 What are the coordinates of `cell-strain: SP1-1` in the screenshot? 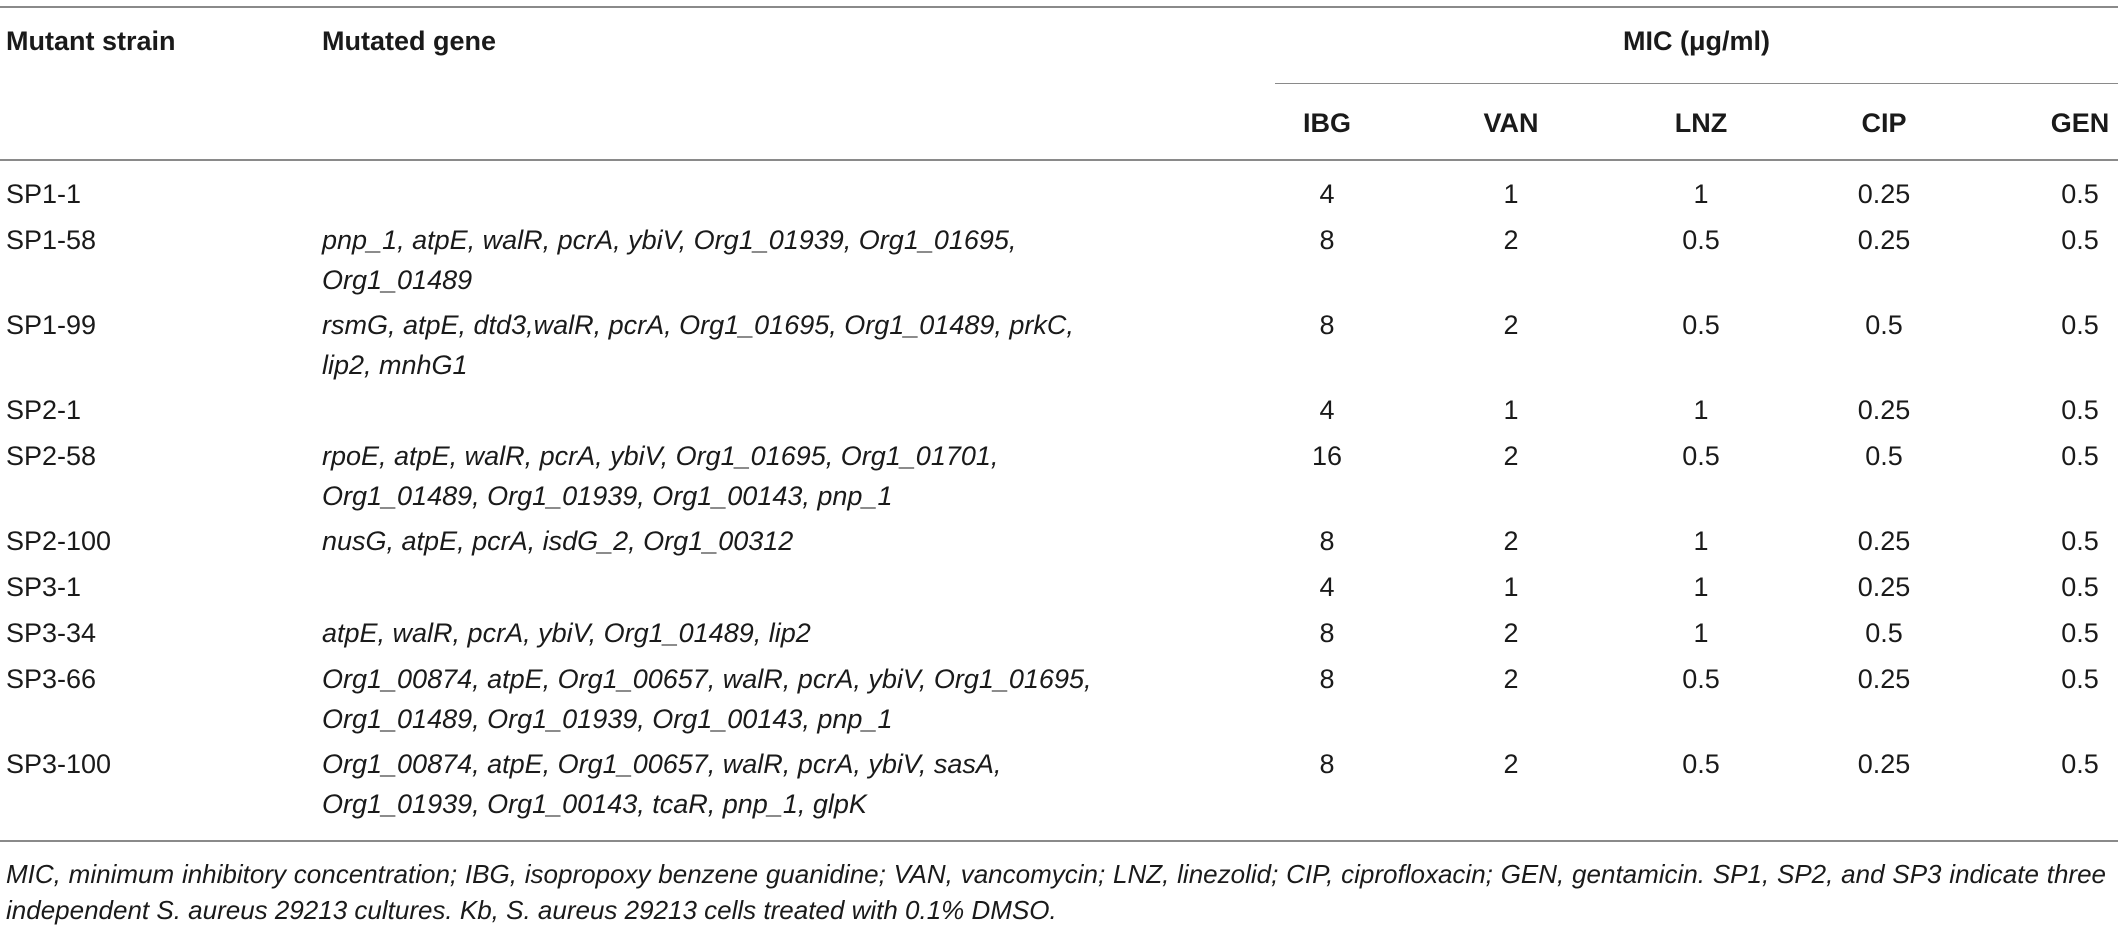 It's located at (44, 194).